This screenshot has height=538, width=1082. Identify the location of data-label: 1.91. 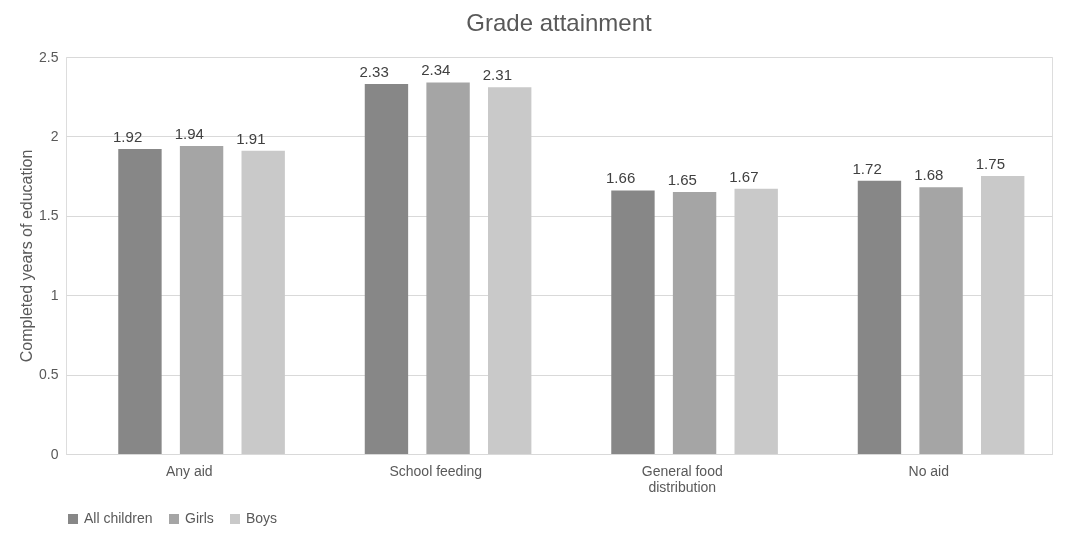
(251, 138).